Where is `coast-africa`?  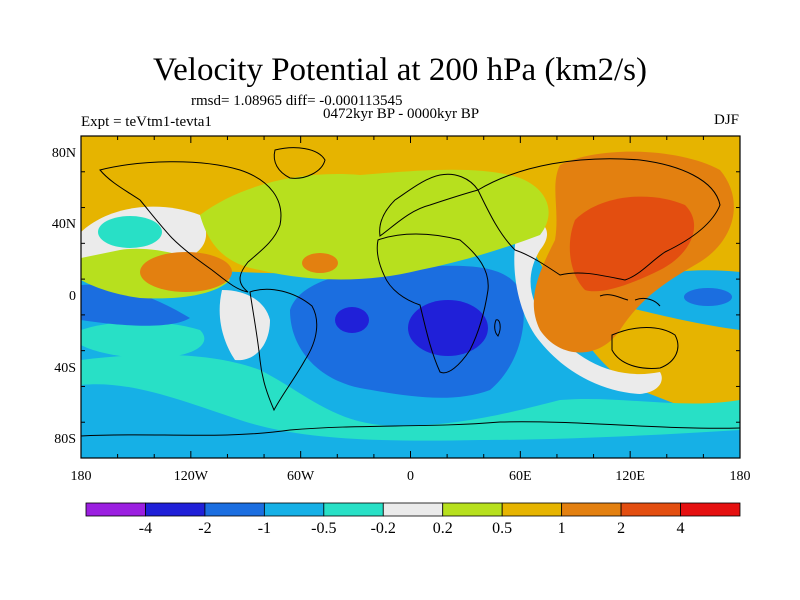 coast-africa is located at coordinates (432, 303).